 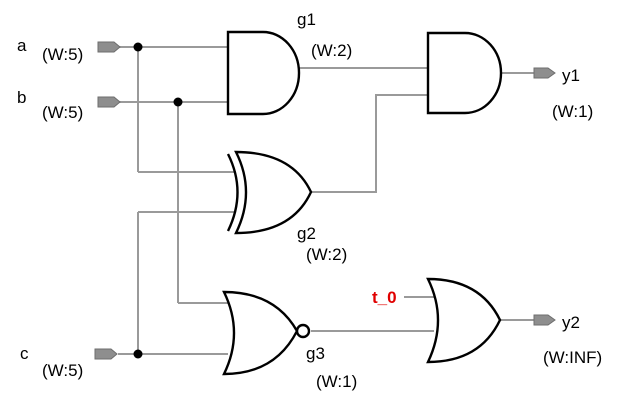 I want to click on output-port-y2, so click(x=544, y=320).